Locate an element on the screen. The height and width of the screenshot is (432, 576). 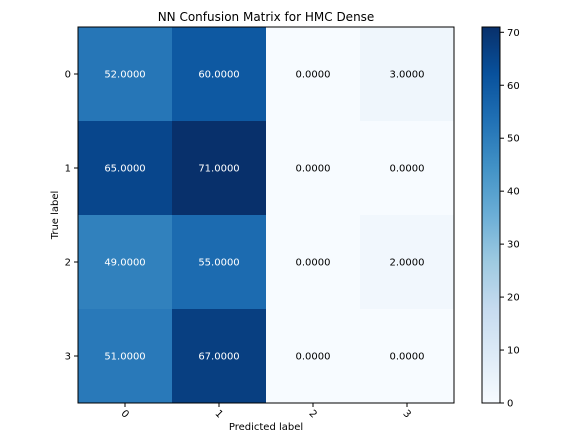
heatmap-cell-label: 51.0000 is located at coordinates (124, 357).